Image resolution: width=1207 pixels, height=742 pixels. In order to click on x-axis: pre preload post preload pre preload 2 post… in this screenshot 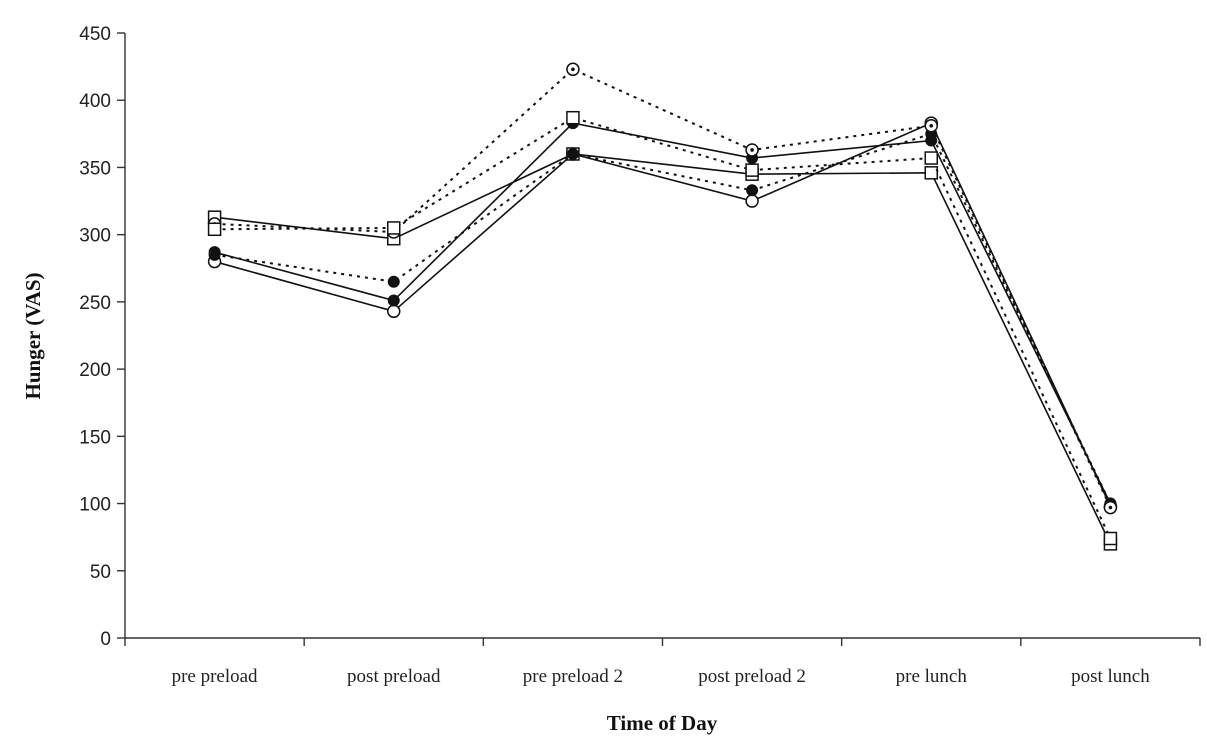, I will do `click(662, 662)`.